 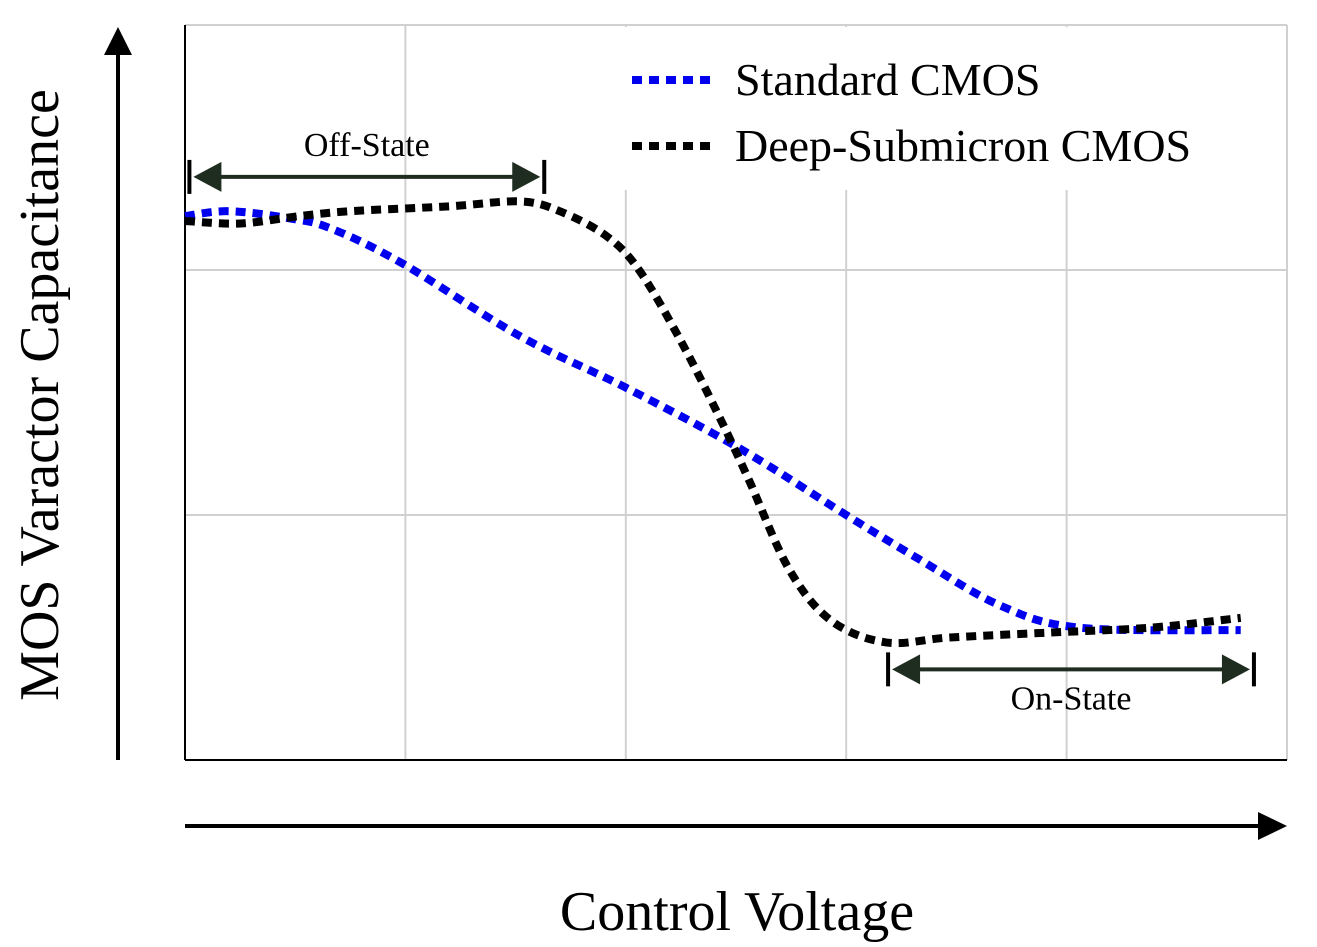 What do you see at coordinates (911, 112) in the screenshot?
I see `legend: Standard CMOS Deep-Submicron CMOS` at bounding box center [911, 112].